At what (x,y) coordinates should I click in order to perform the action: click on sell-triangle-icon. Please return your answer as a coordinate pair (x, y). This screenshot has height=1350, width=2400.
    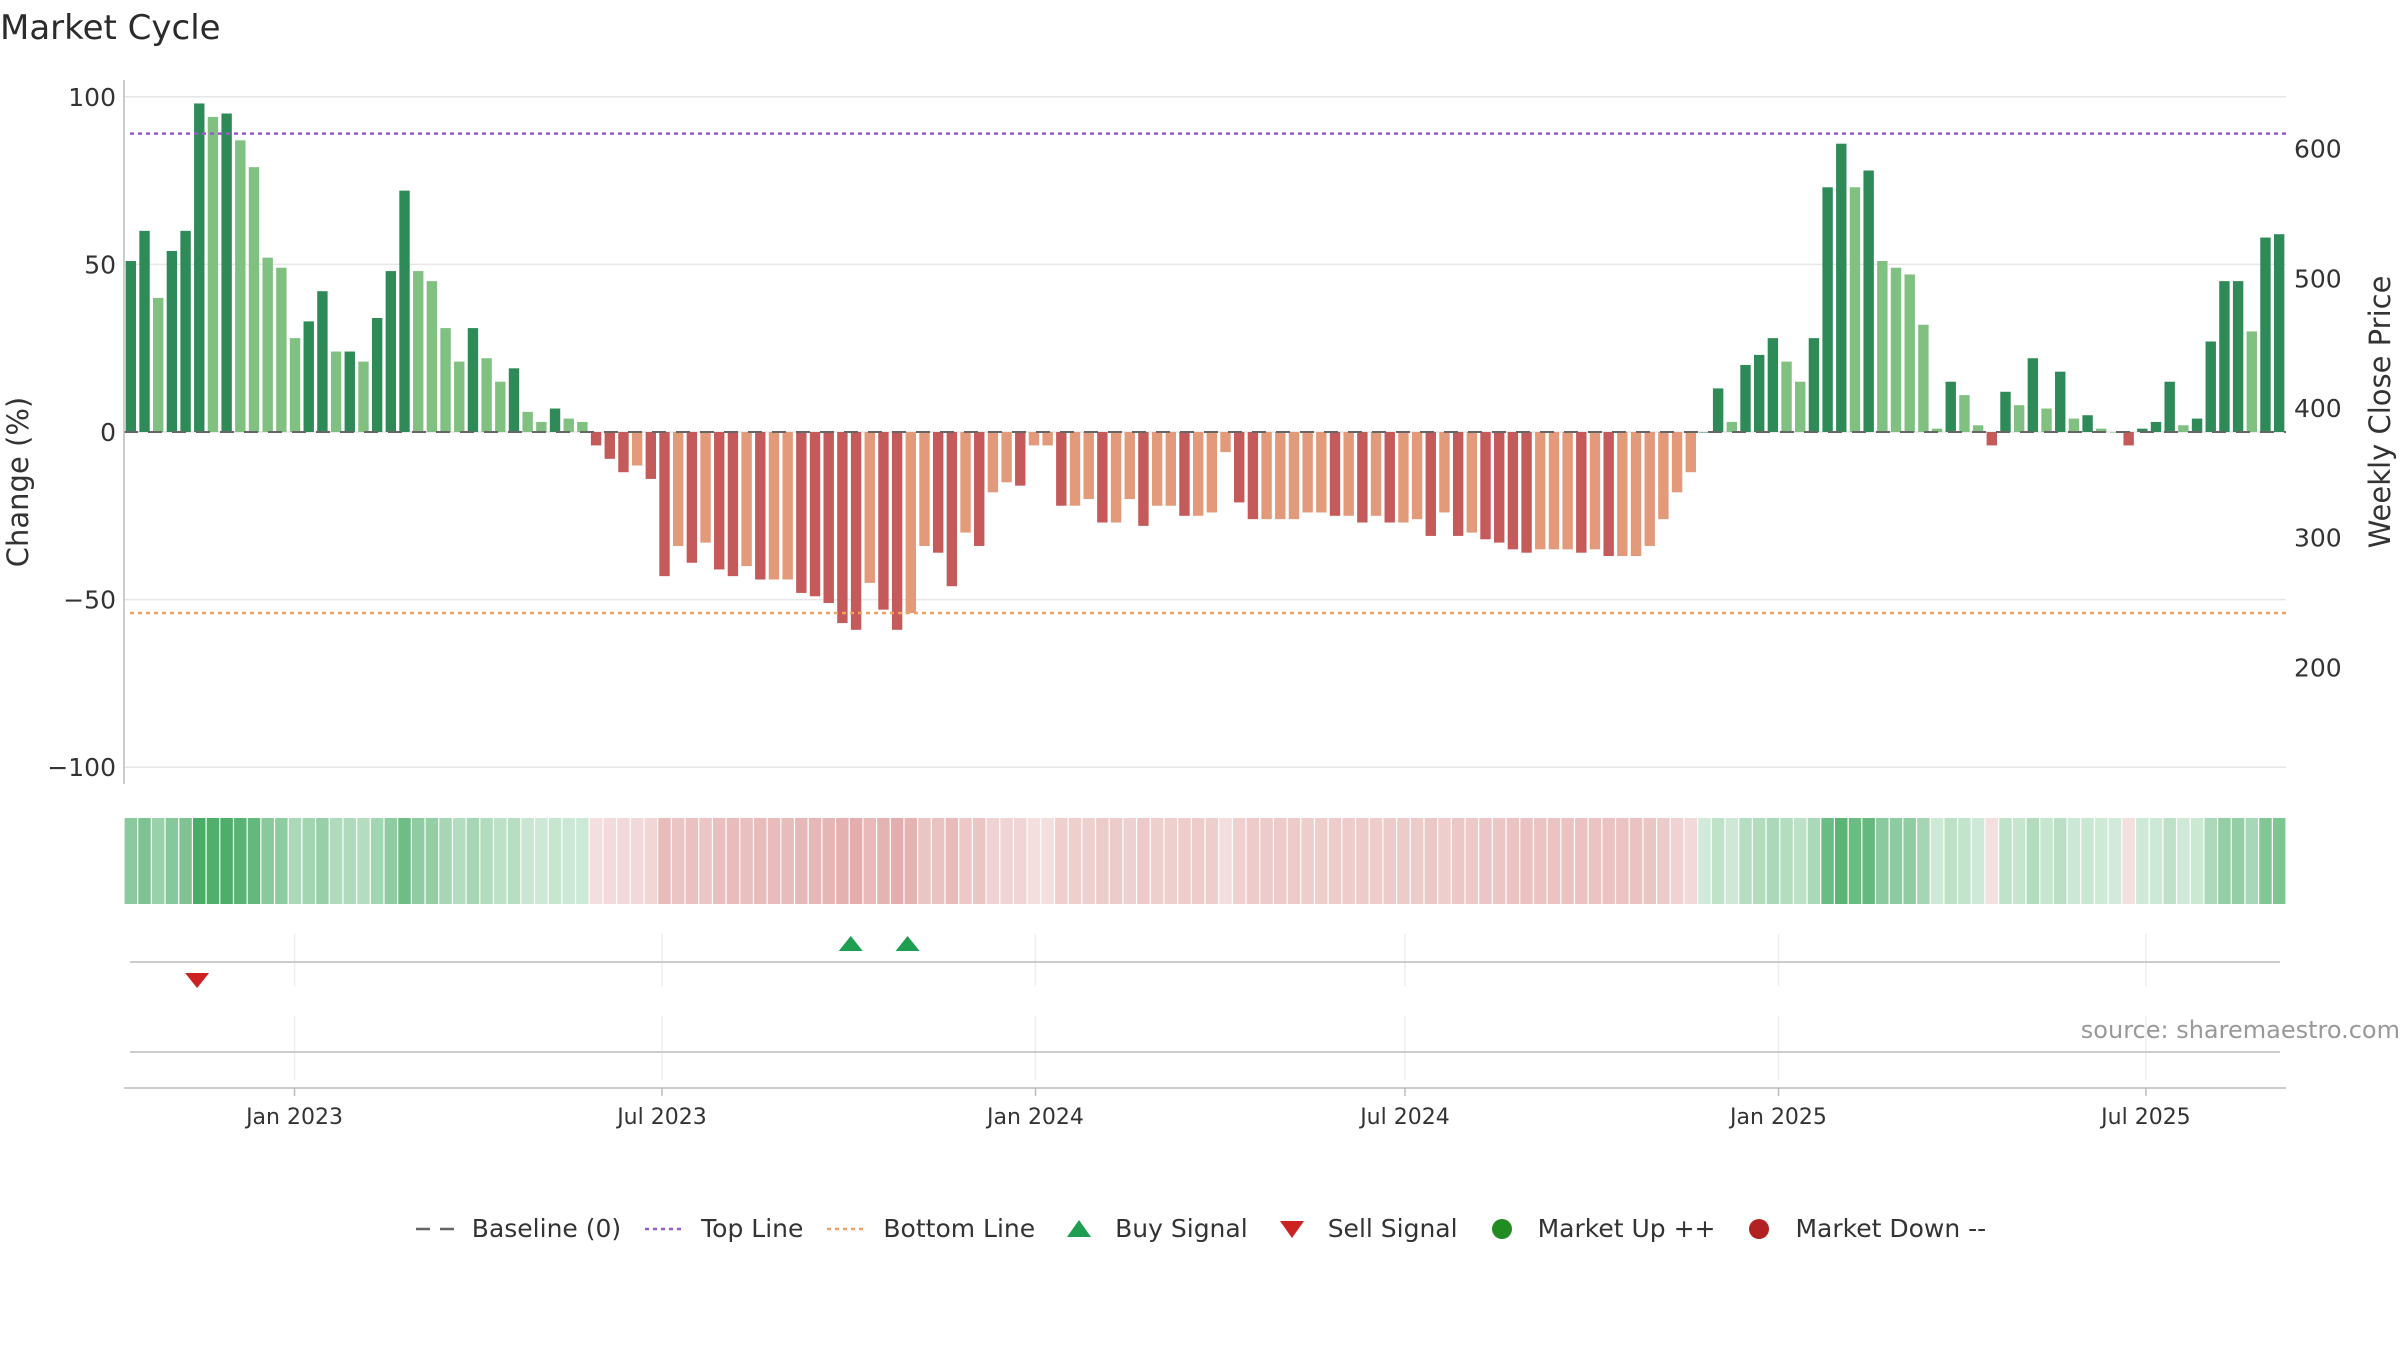
    Looking at the image, I should click on (1291, 1229).